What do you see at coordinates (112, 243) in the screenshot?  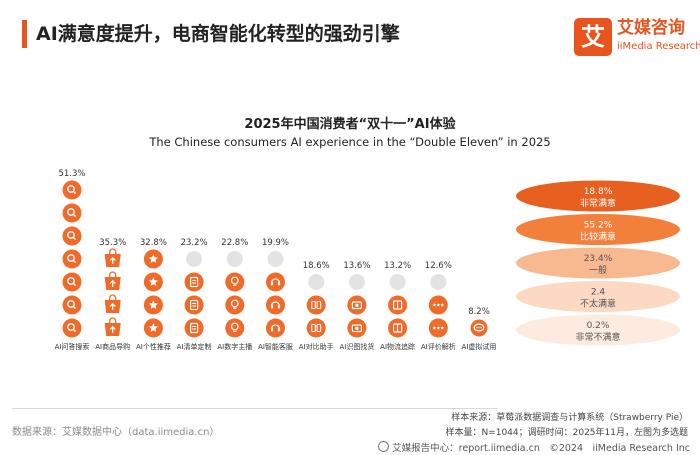 I see `data-label: 35.3%` at bounding box center [112, 243].